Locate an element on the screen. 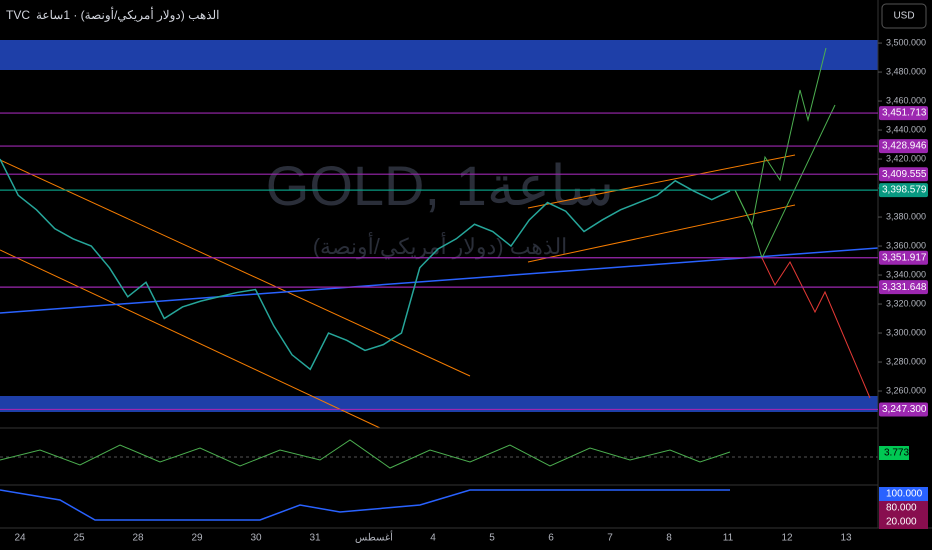 The image size is (932, 550). level-label: 3,451.713 is located at coordinates (904, 113).